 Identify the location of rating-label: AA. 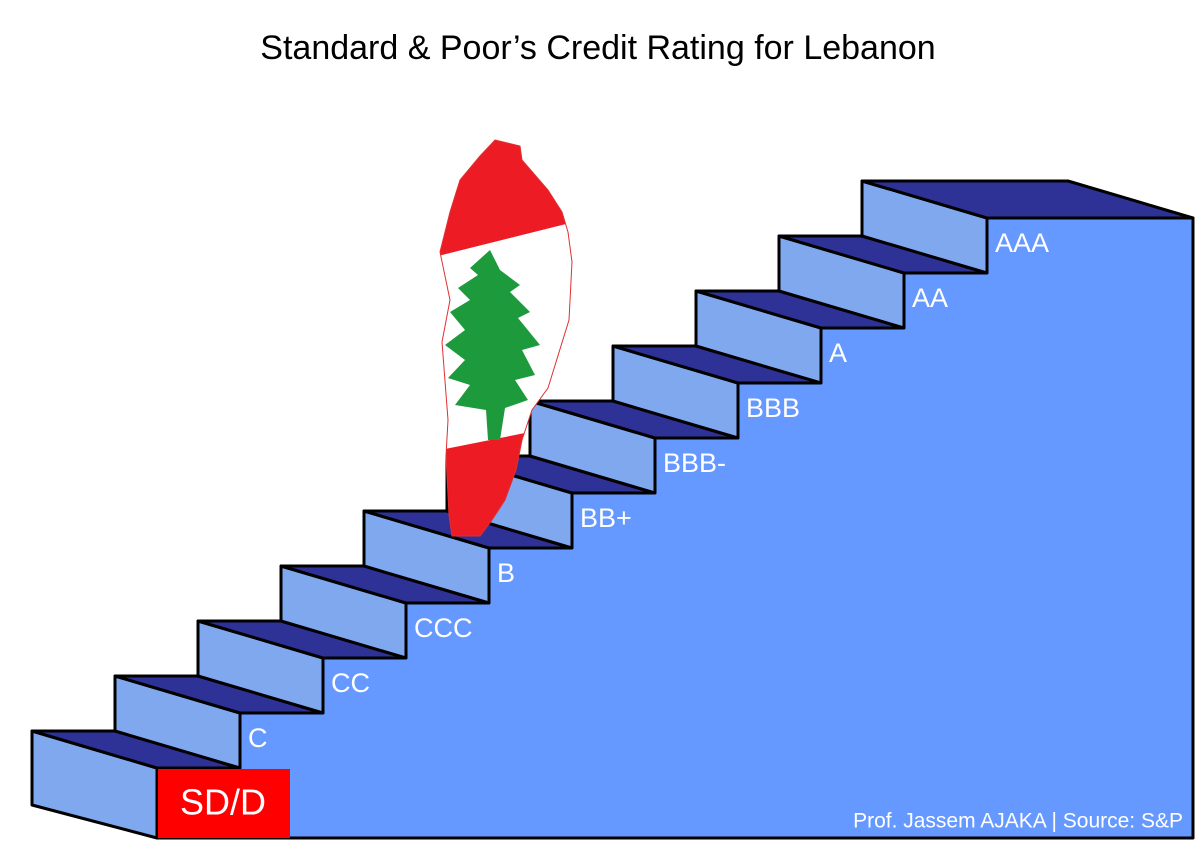
(930, 298).